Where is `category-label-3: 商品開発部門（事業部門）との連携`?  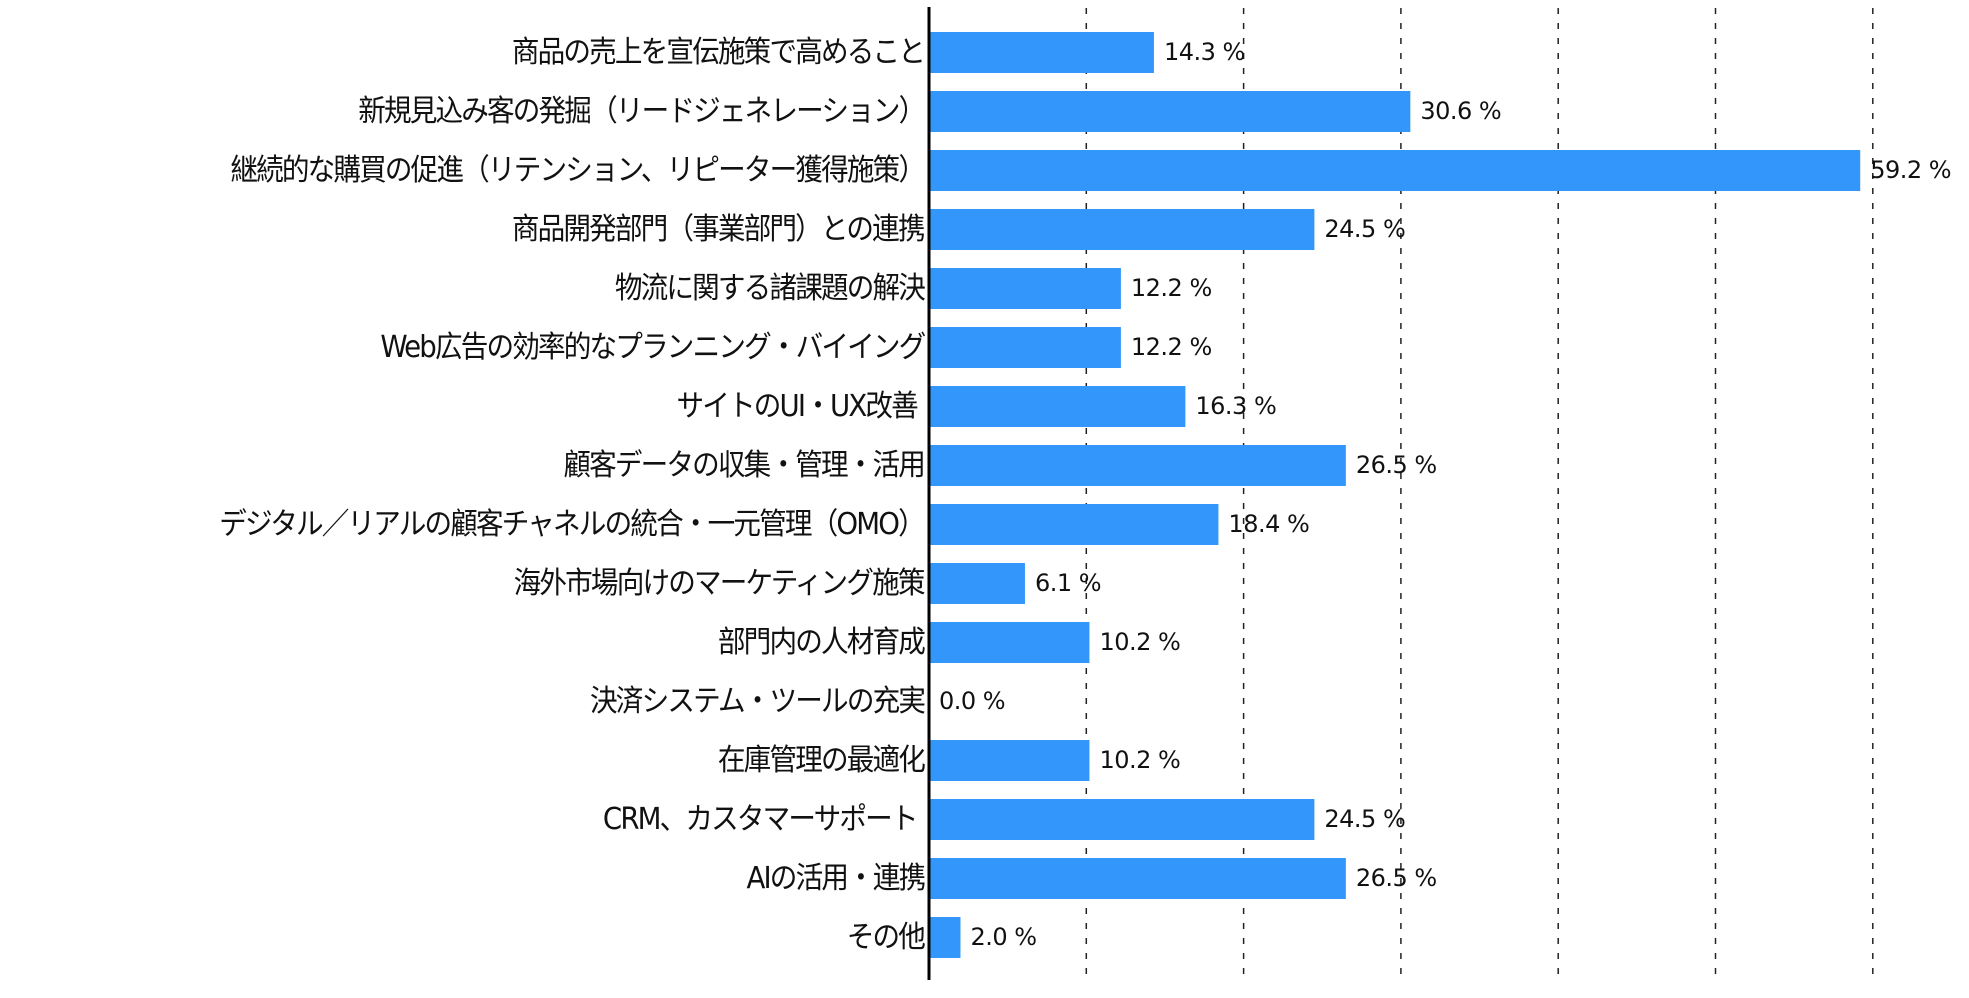 category-label-3: 商品開発部門（事業部門）との連携 is located at coordinates (719, 229).